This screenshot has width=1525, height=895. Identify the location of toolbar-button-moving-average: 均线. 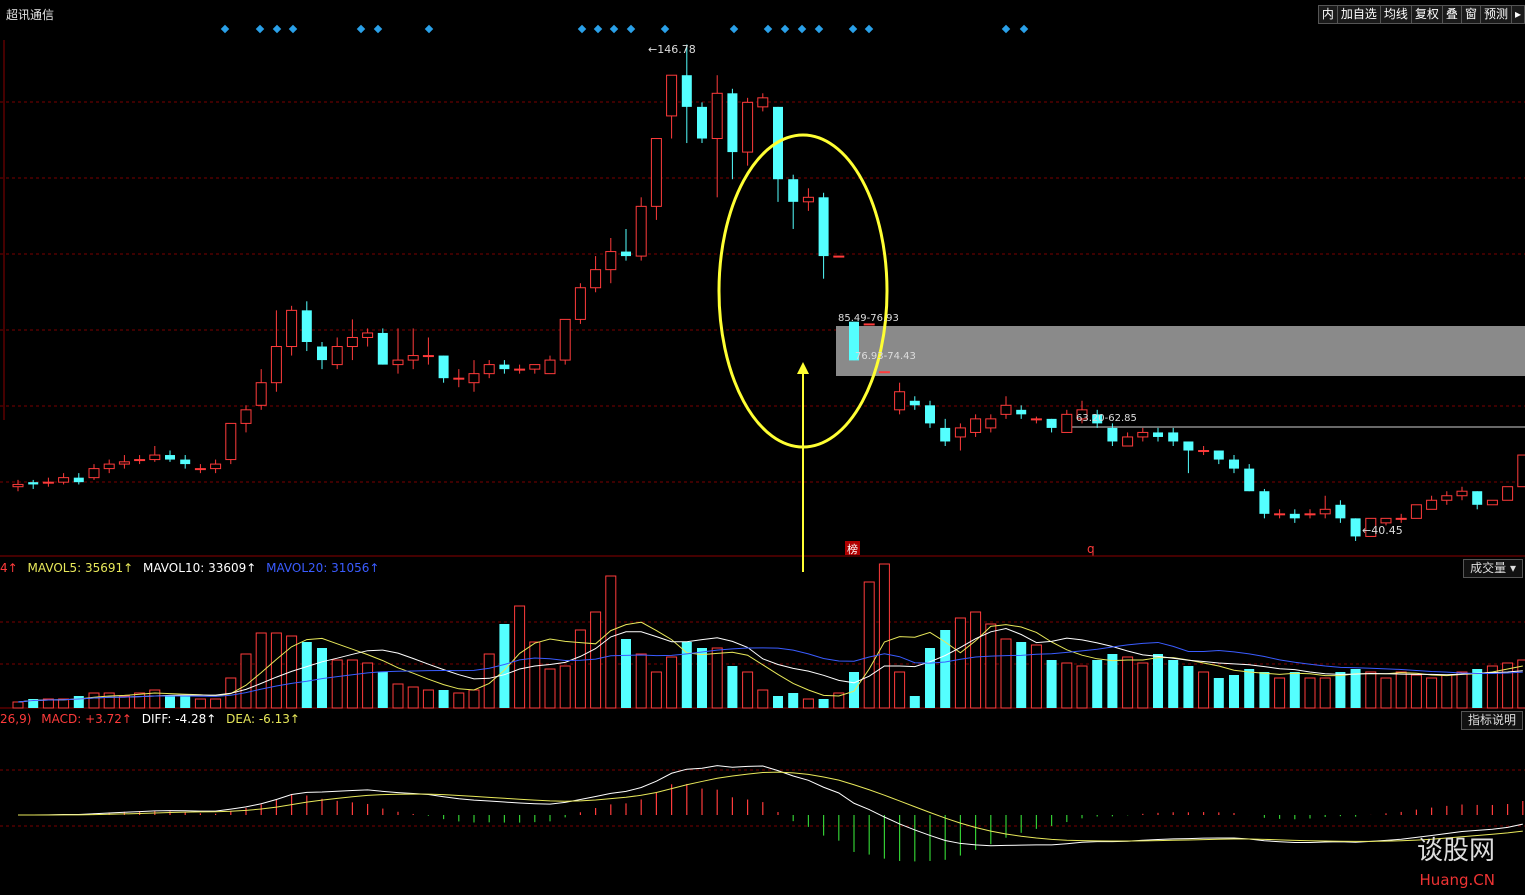
(1395, 14).